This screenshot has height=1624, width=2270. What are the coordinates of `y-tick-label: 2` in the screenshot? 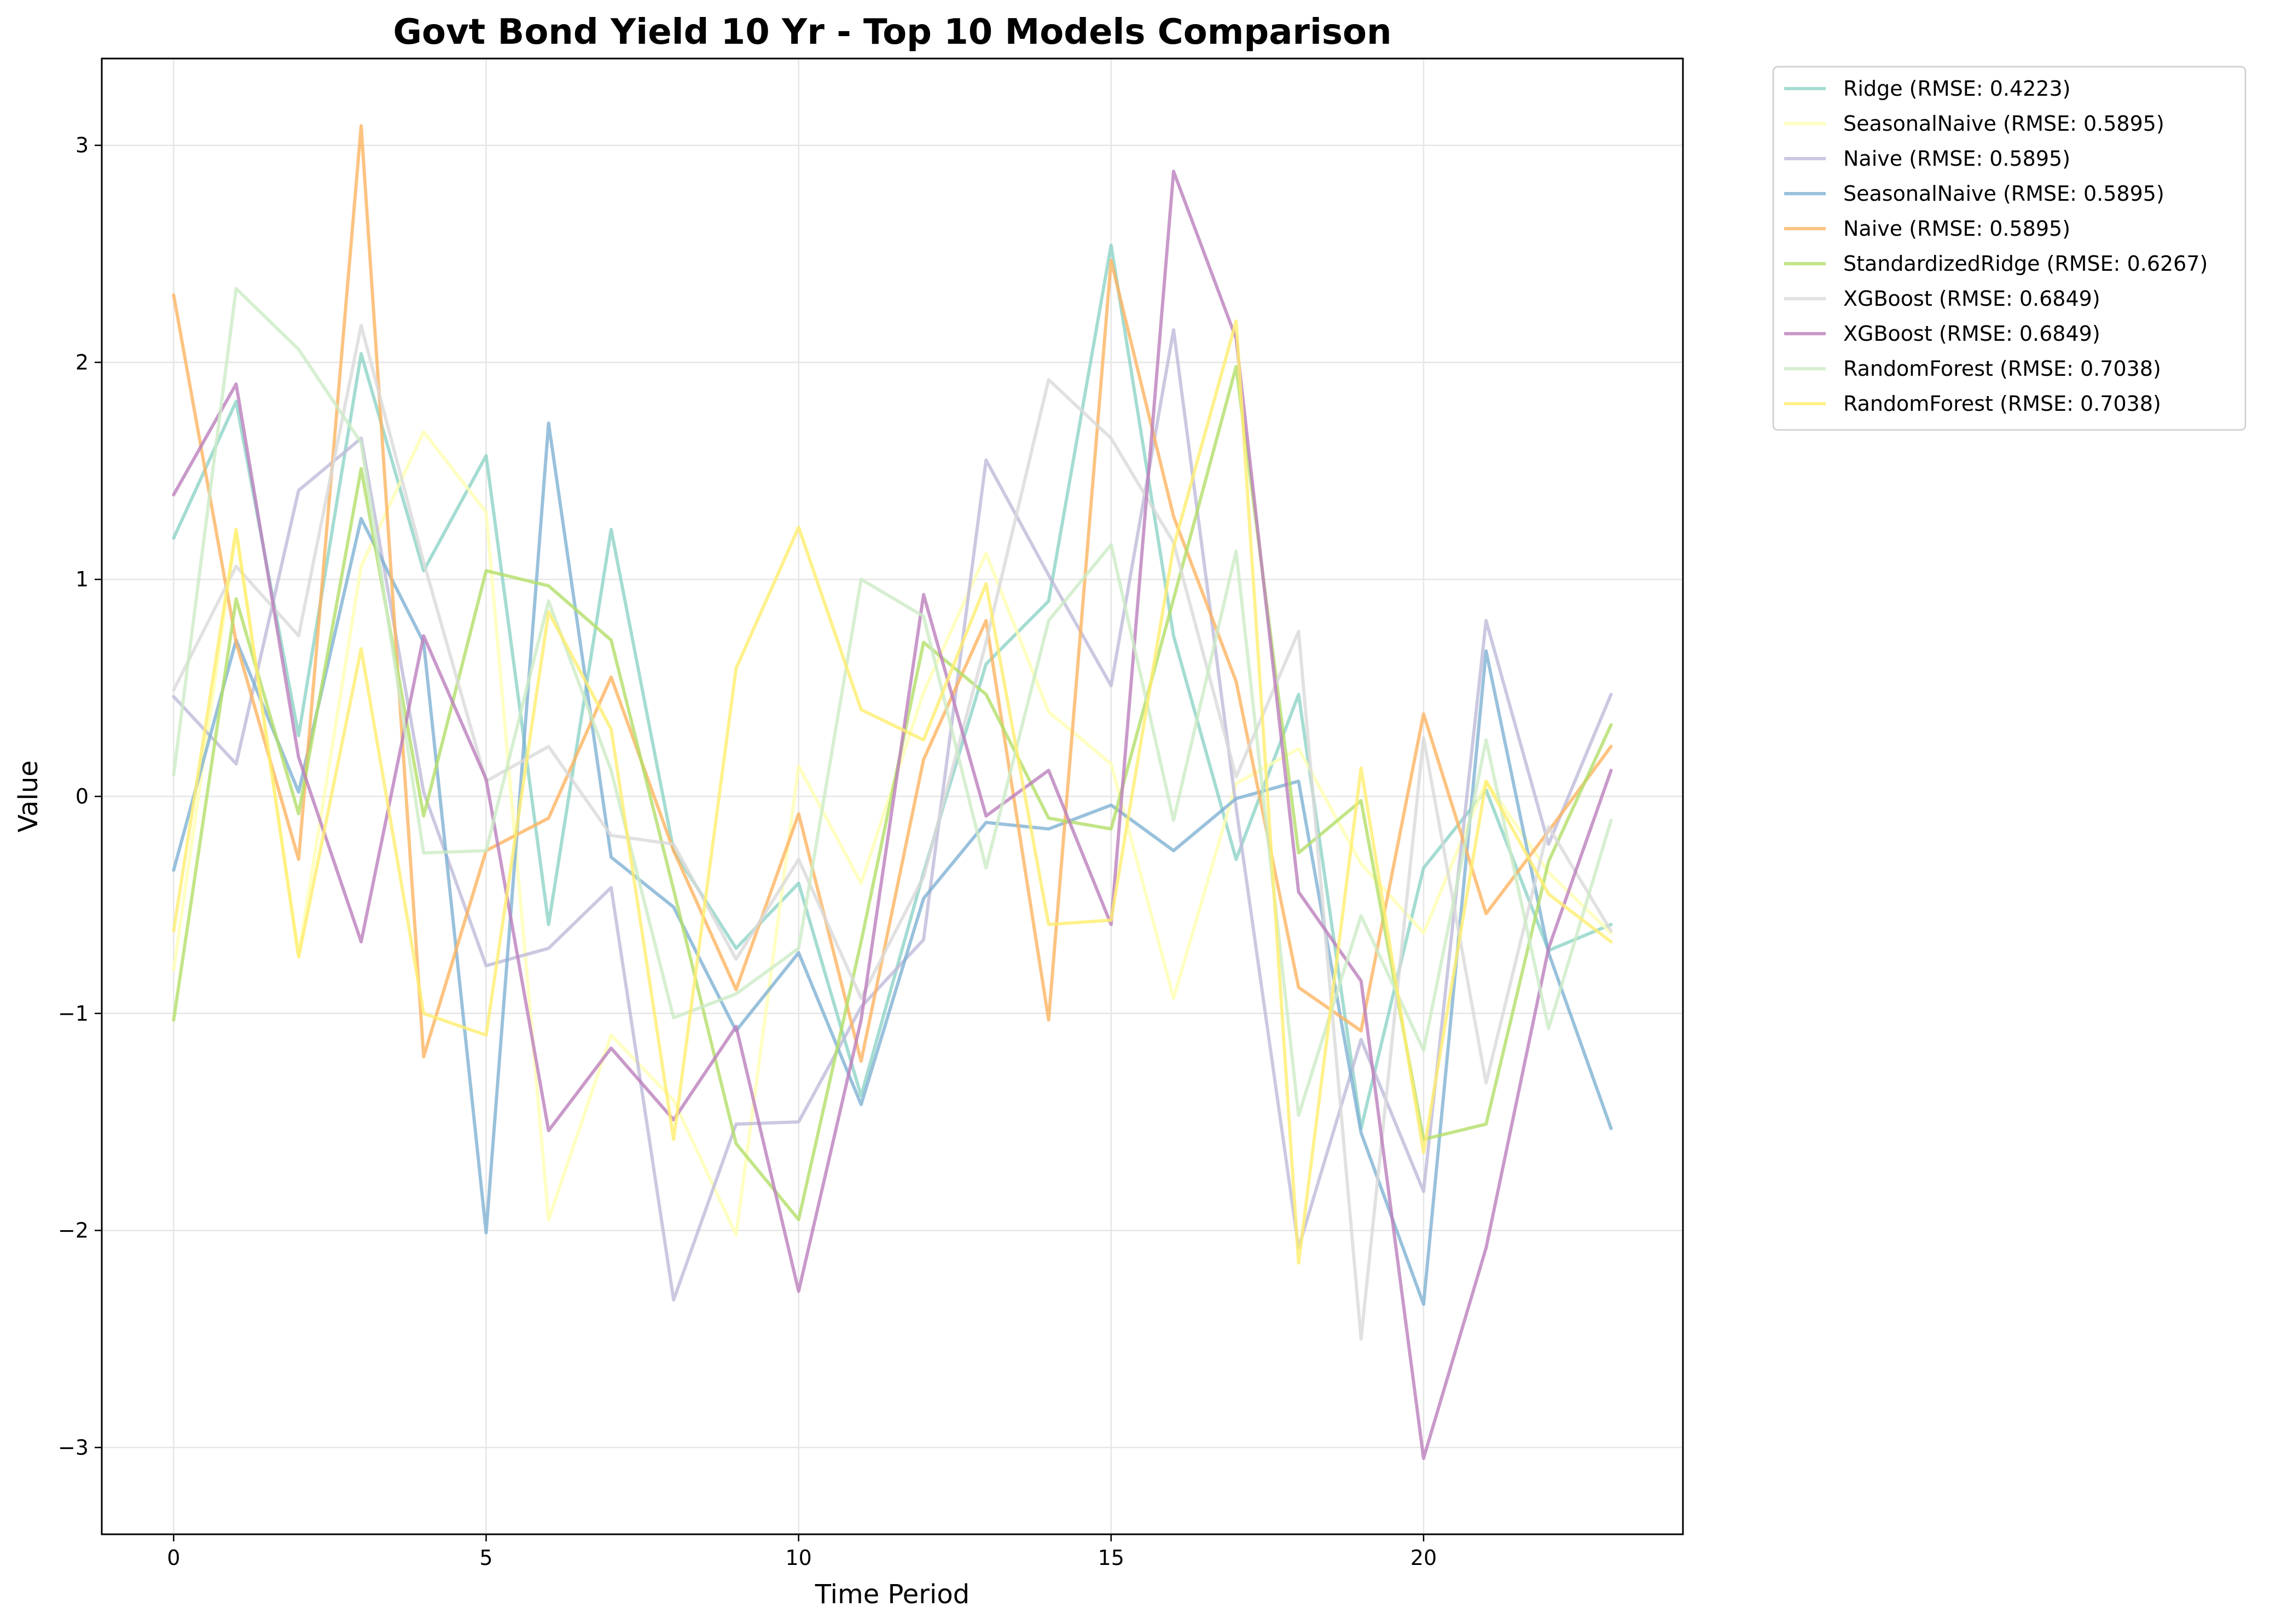 It's located at (82, 362).